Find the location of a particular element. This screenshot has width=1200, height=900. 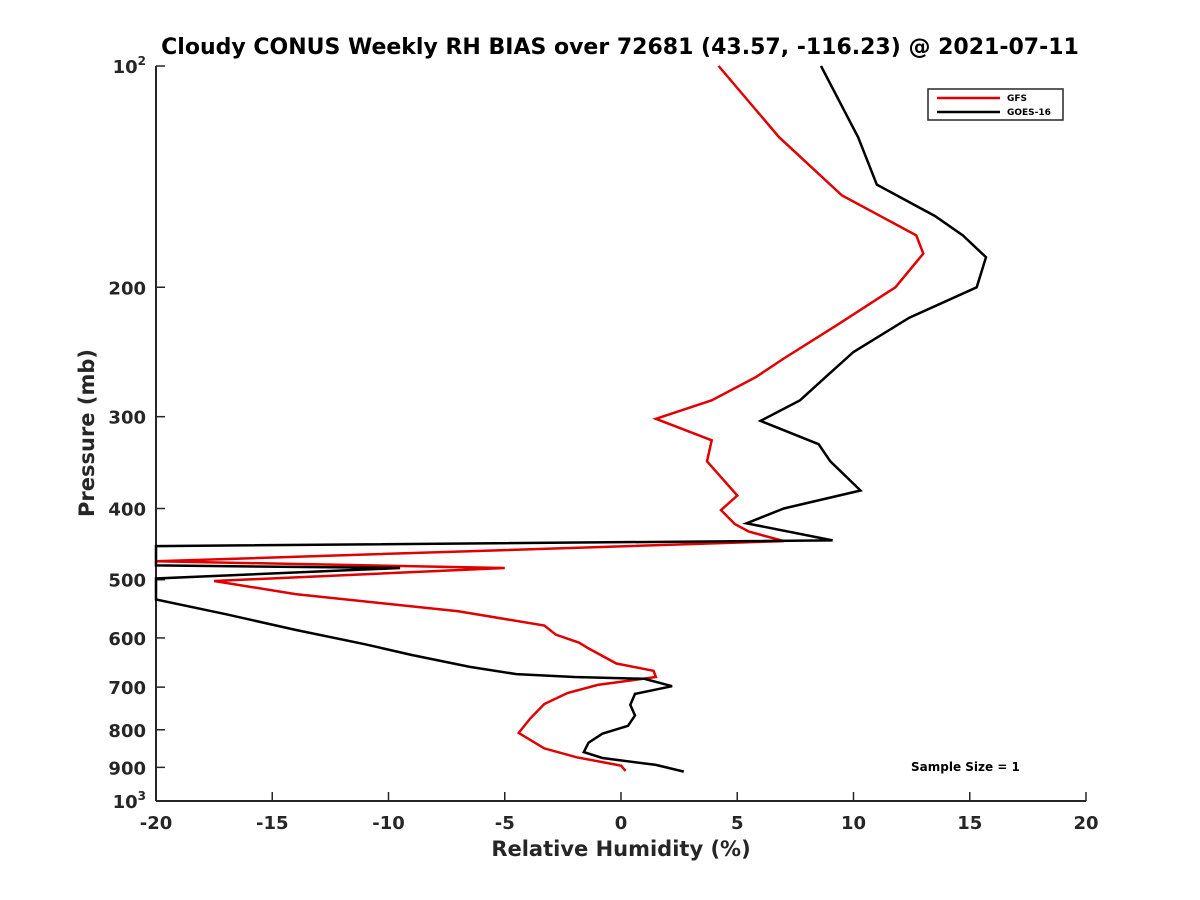

legend-entries: GFS GOES-16 is located at coordinates (994, 106).